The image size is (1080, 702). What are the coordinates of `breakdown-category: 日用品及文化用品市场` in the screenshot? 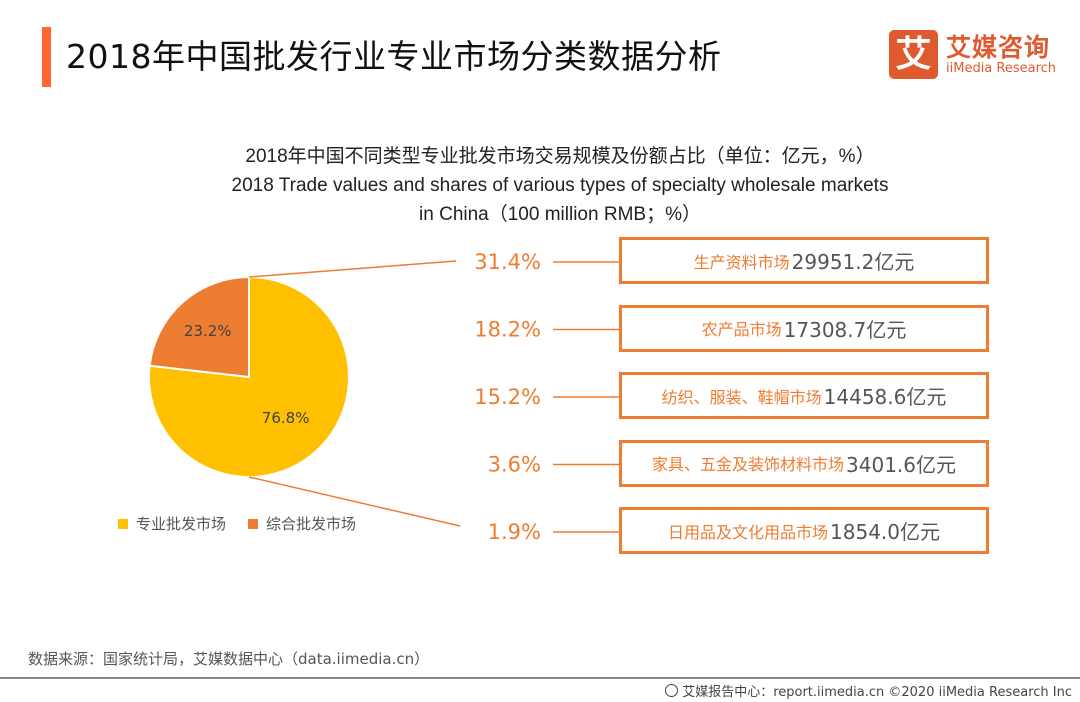 It's located at (748, 532).